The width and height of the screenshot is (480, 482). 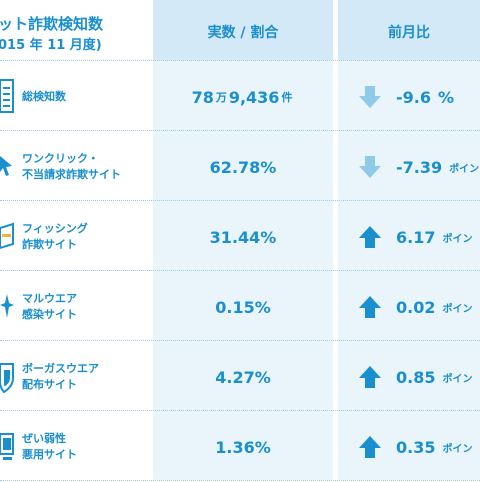 What do you see at coordinates (87, 237) in the screenshot?
I see `row-label: フィッシング 詐欺サイト` at bounding box center [87, 237].